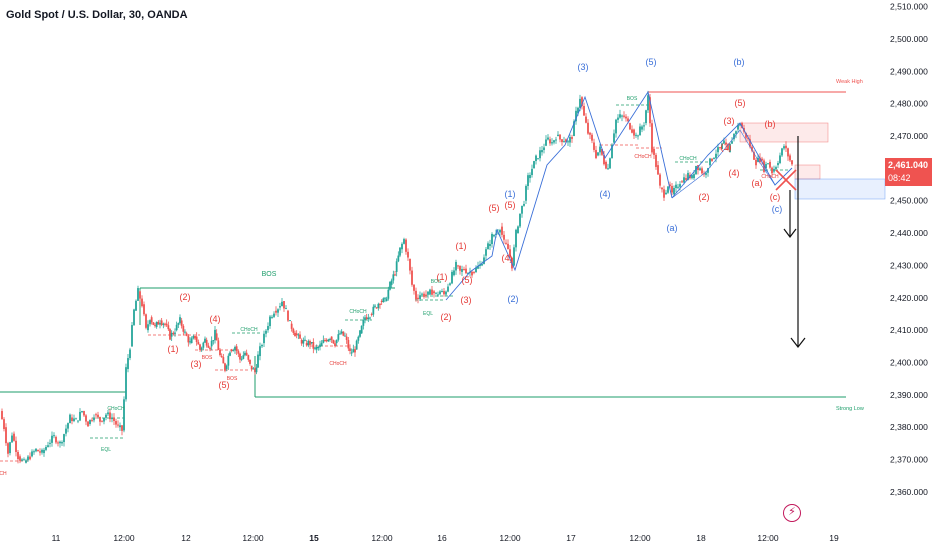 This screenshot has height=550, width=932. What do you see at coordinates (513, 299) in the screenshot?
I see `wave-label: (2)` at bounding box center [513, 299].